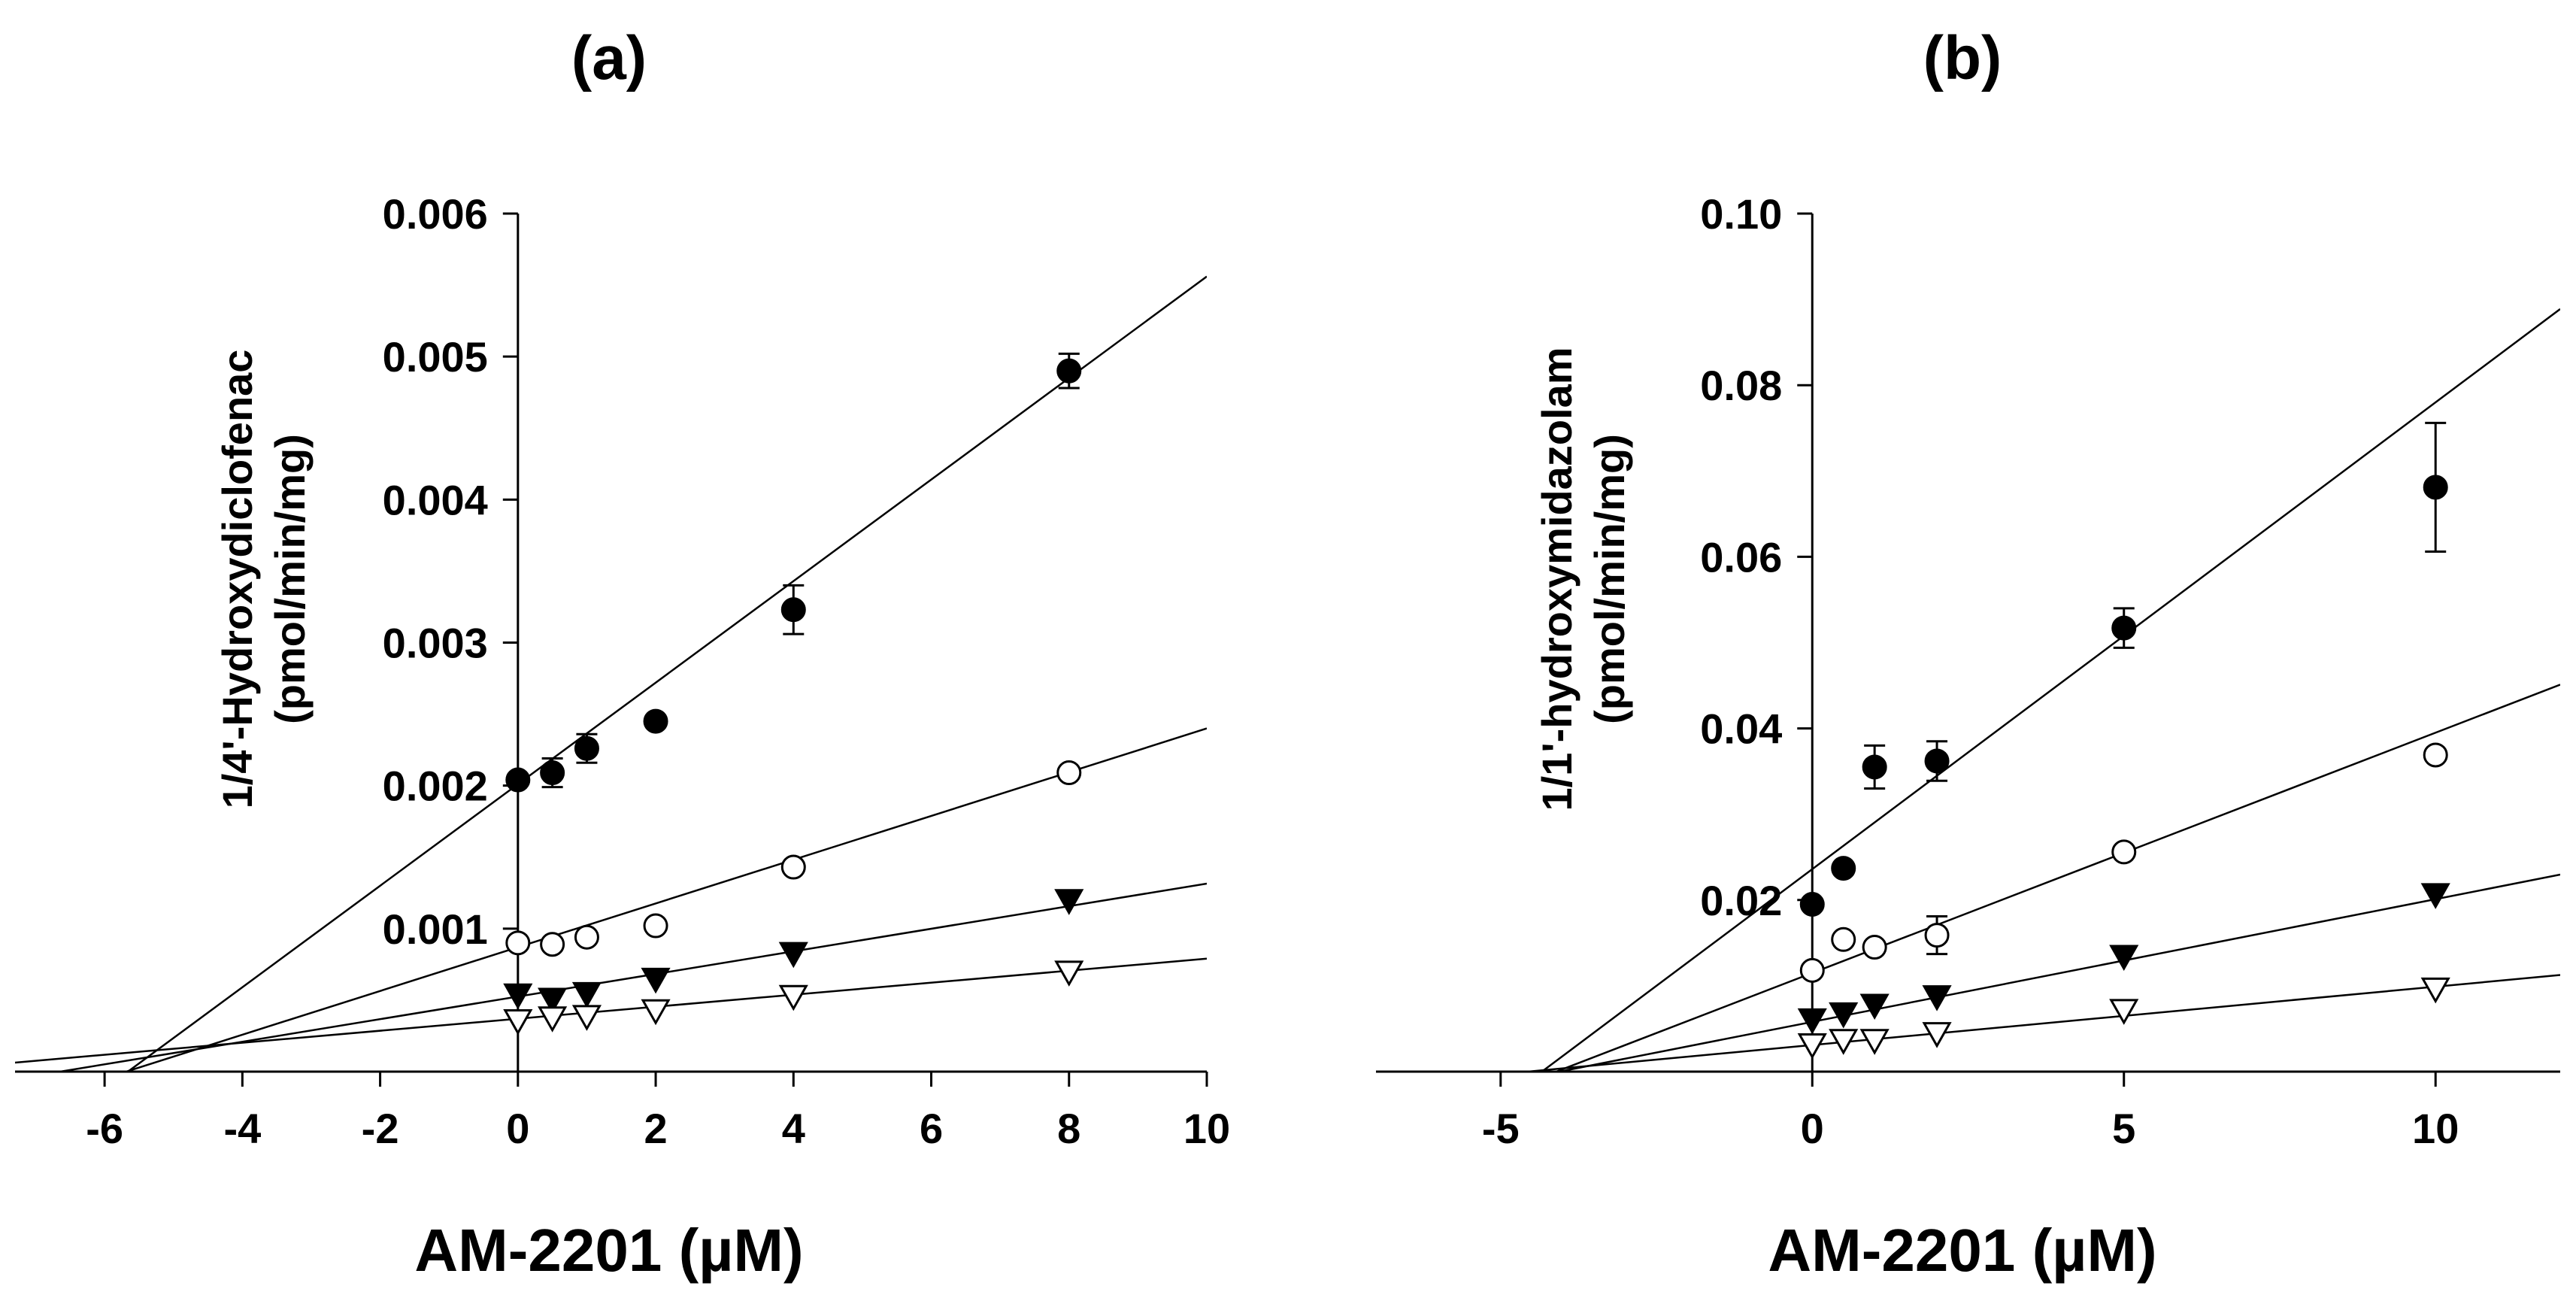 This screenshot has width=2576, height=1301. What do you see at coordinates (436, 499) in the screenshot?
I see `y-tick-label: 0.004` at bounding box center [436, 499].